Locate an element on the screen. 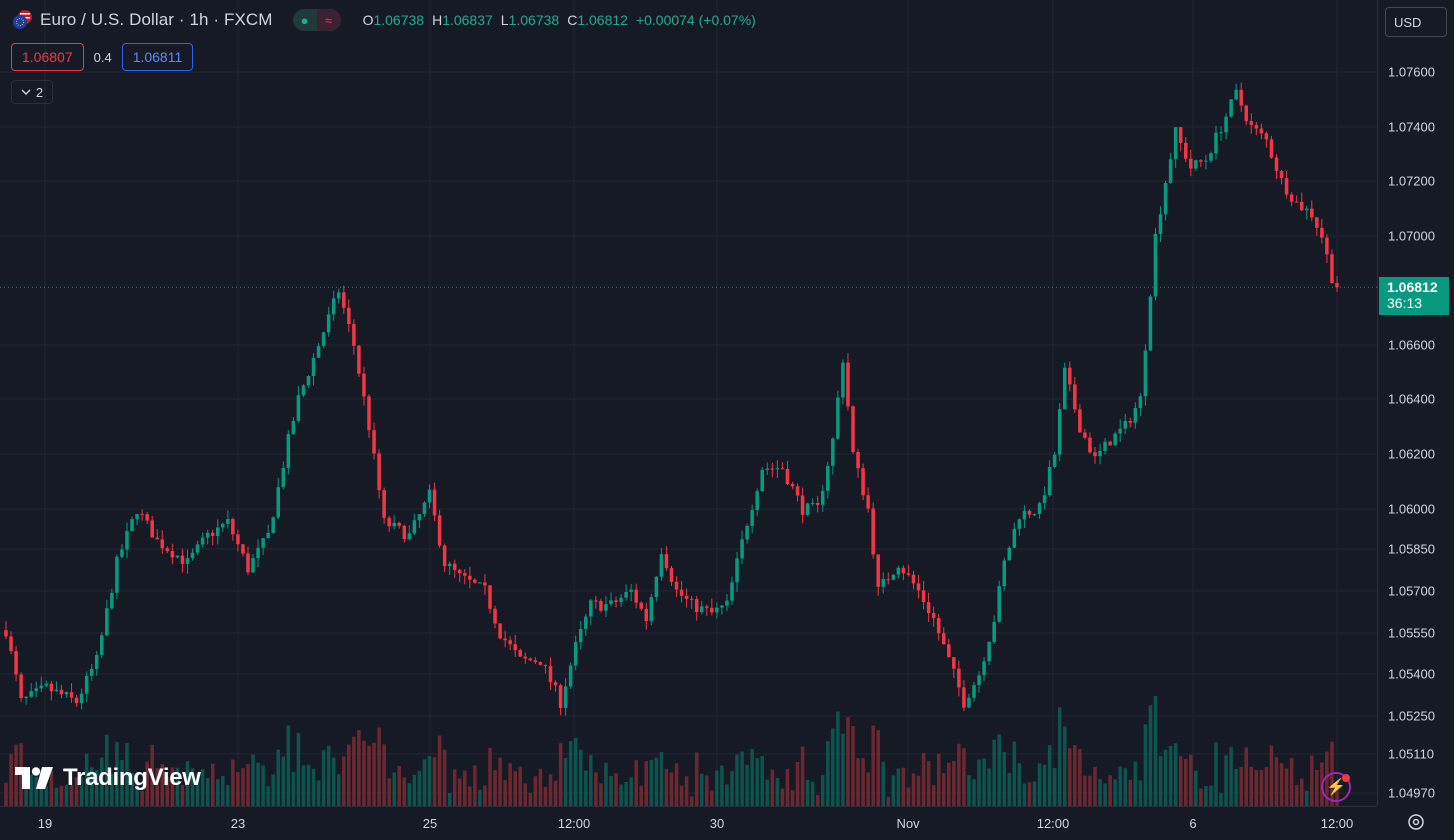  time-tick-label: 25 is located at coordinates (430, 823).